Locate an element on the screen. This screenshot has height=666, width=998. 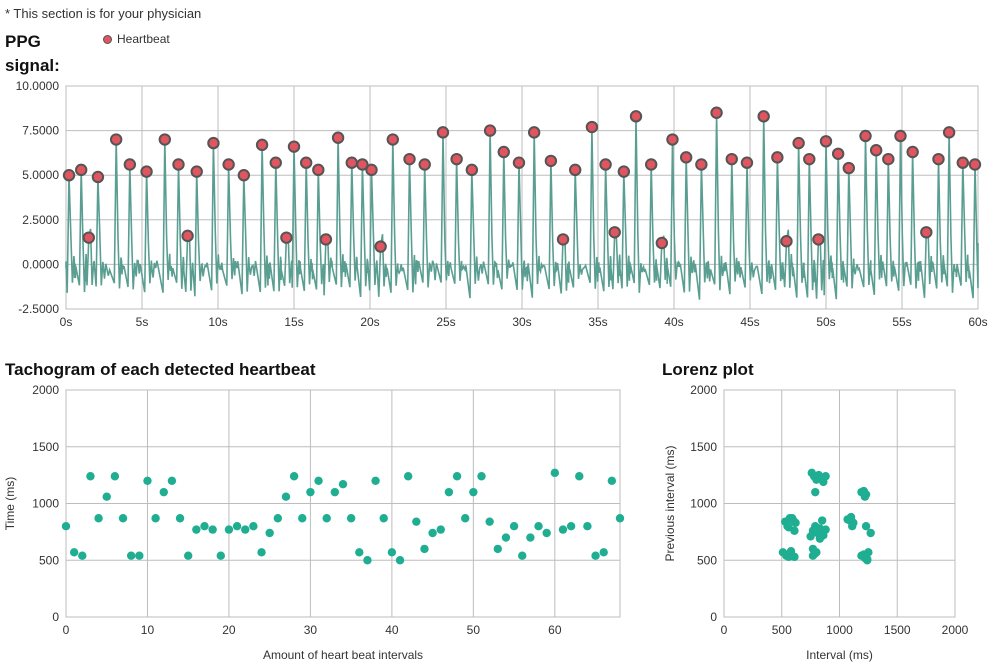
y-tick-label: 2000 is located at coordinates (45, 390).